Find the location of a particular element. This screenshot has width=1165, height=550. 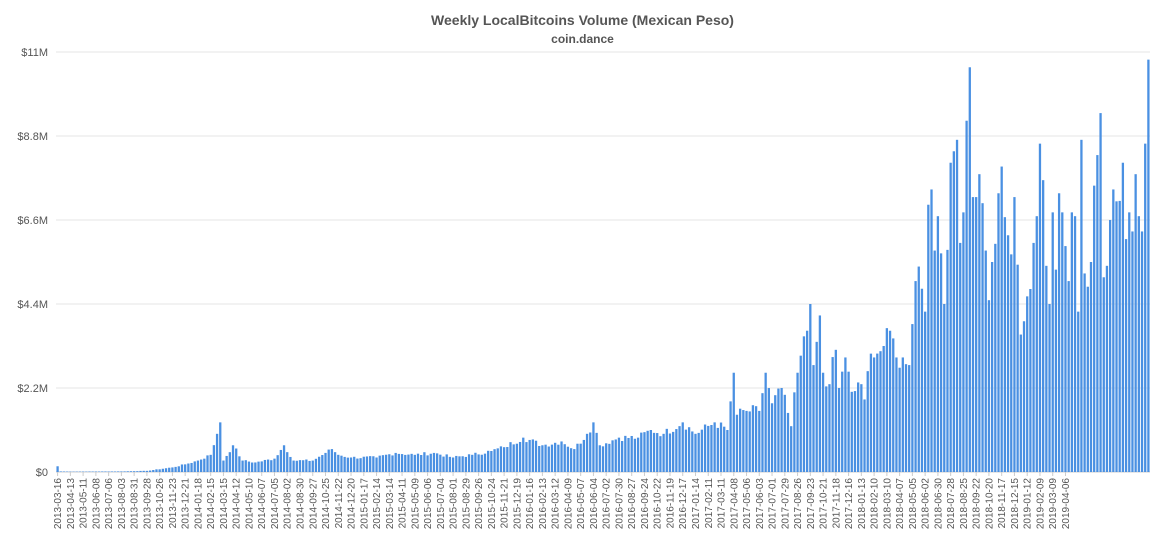

x-tick-label: 2018-10-20 is located at coordinates (989, 504).